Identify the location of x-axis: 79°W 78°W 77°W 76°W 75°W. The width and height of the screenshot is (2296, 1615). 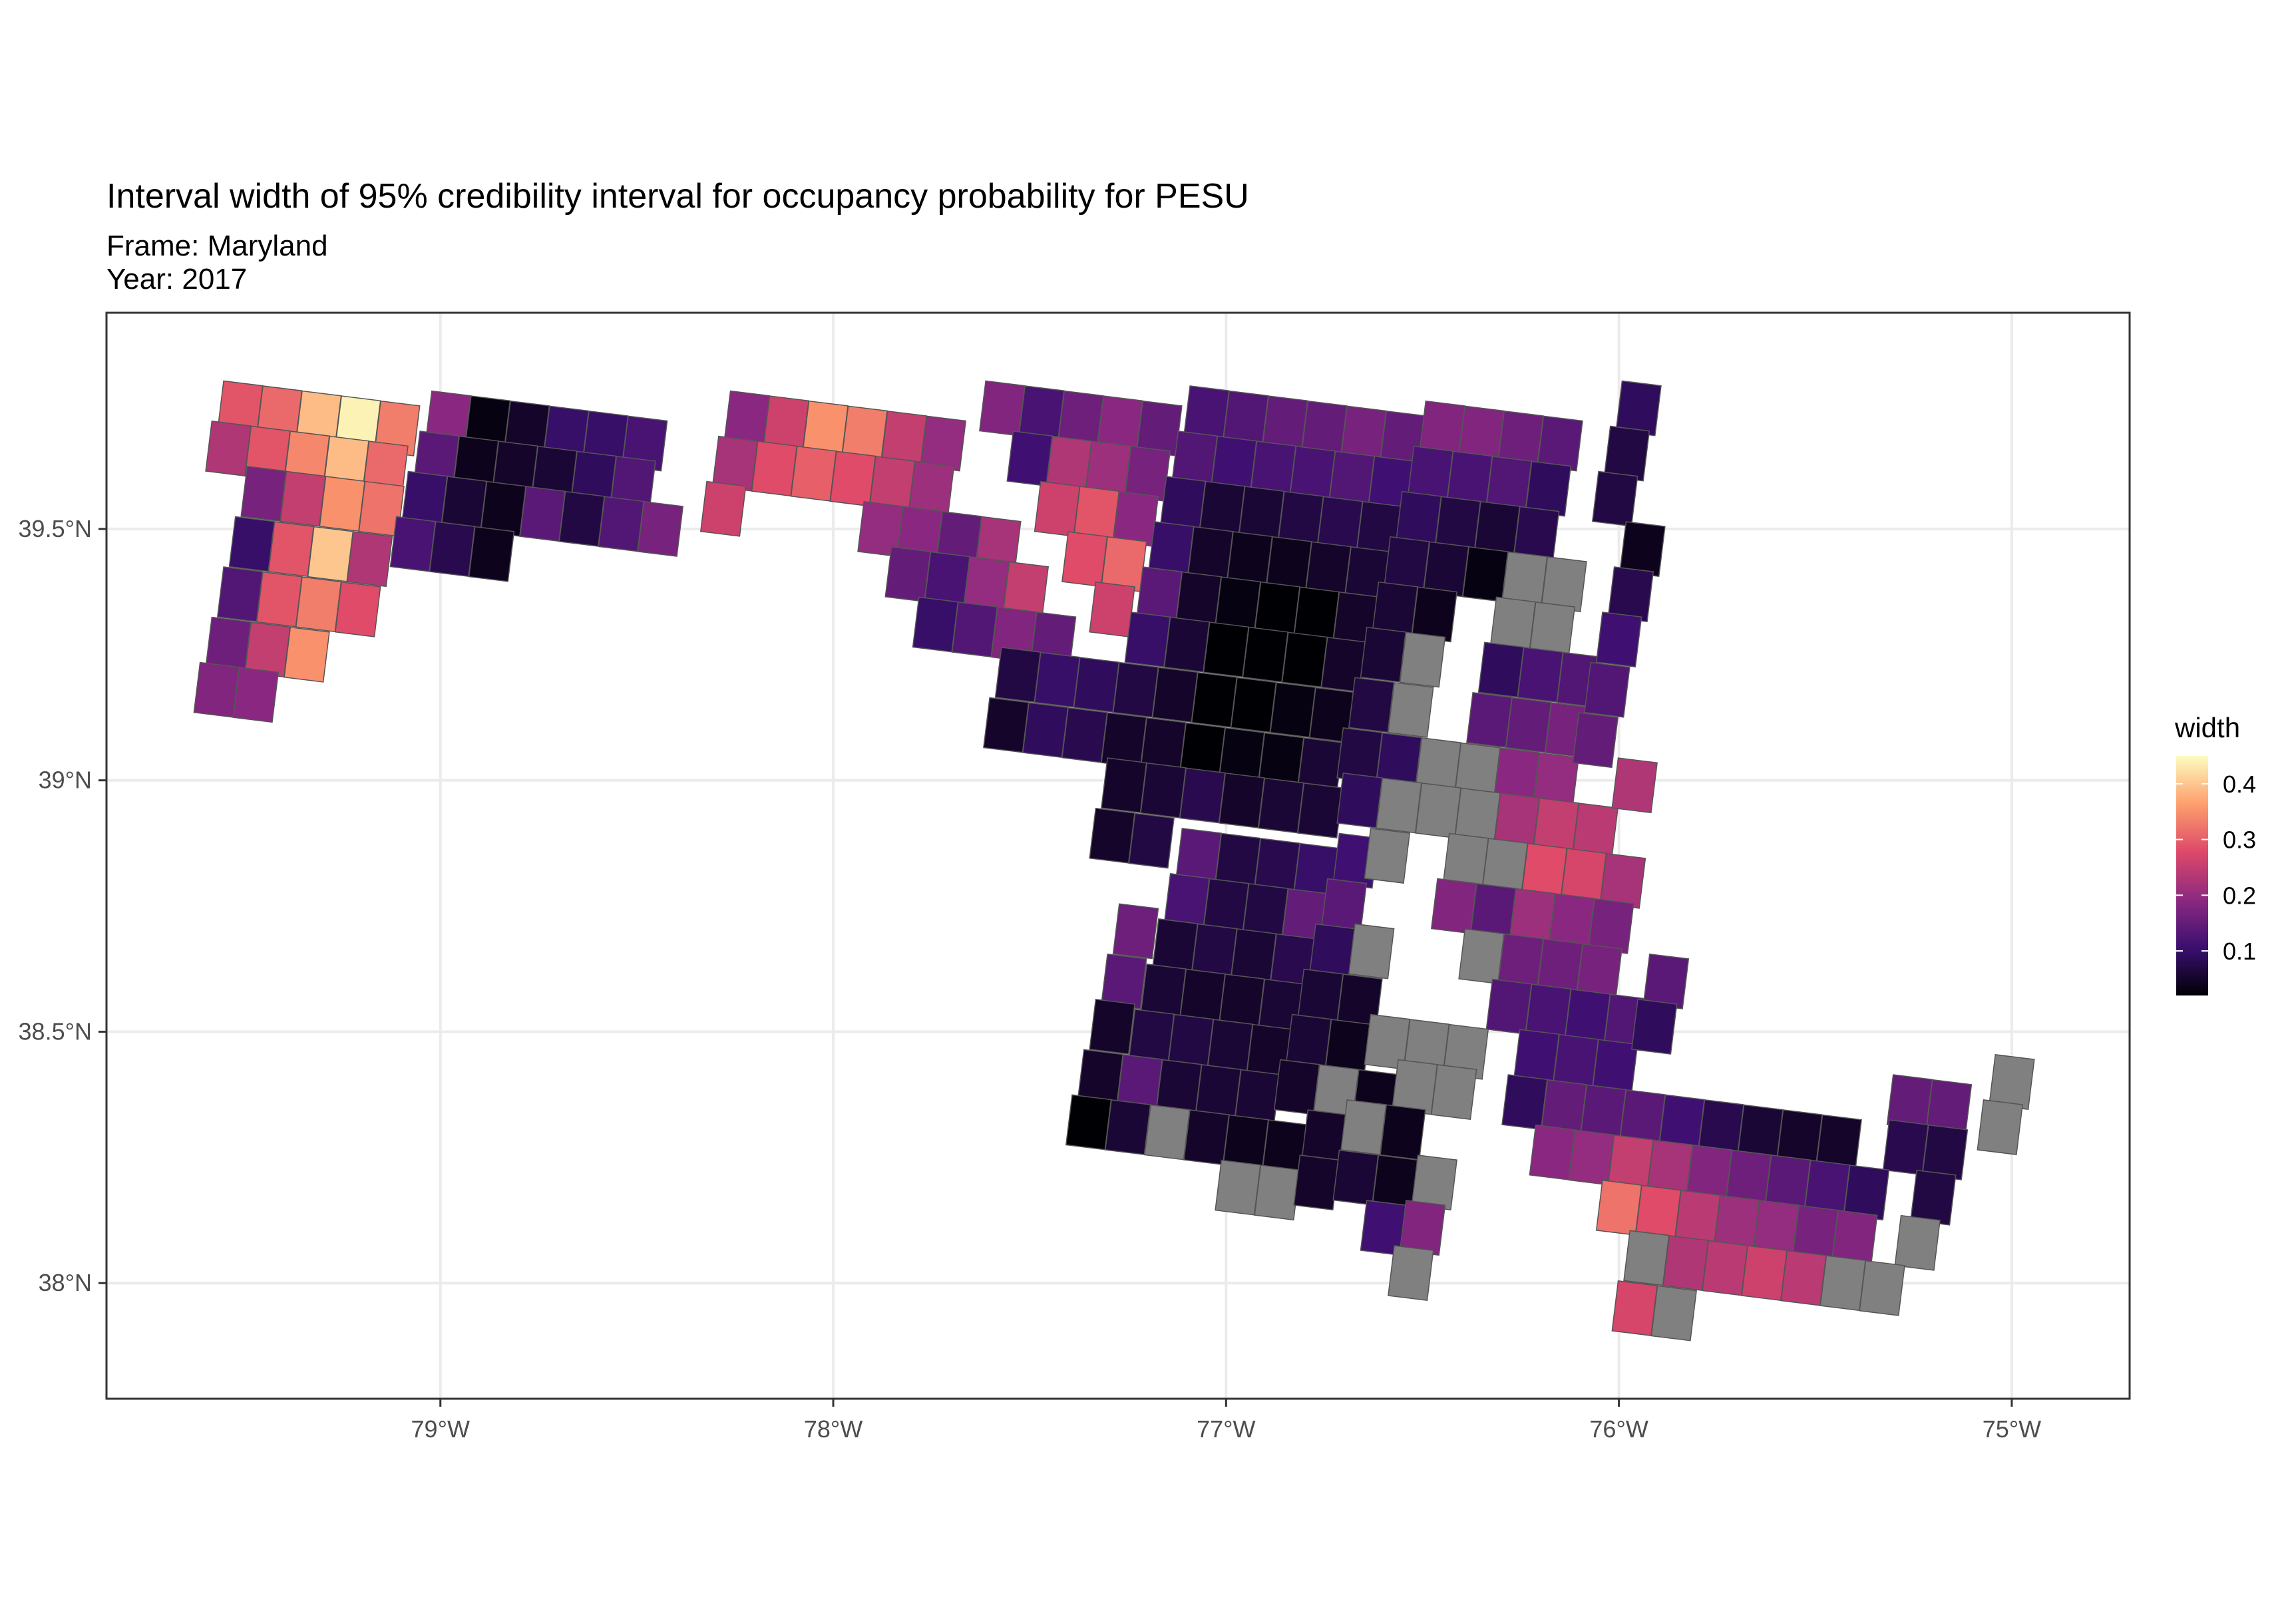
(1226, 1421).